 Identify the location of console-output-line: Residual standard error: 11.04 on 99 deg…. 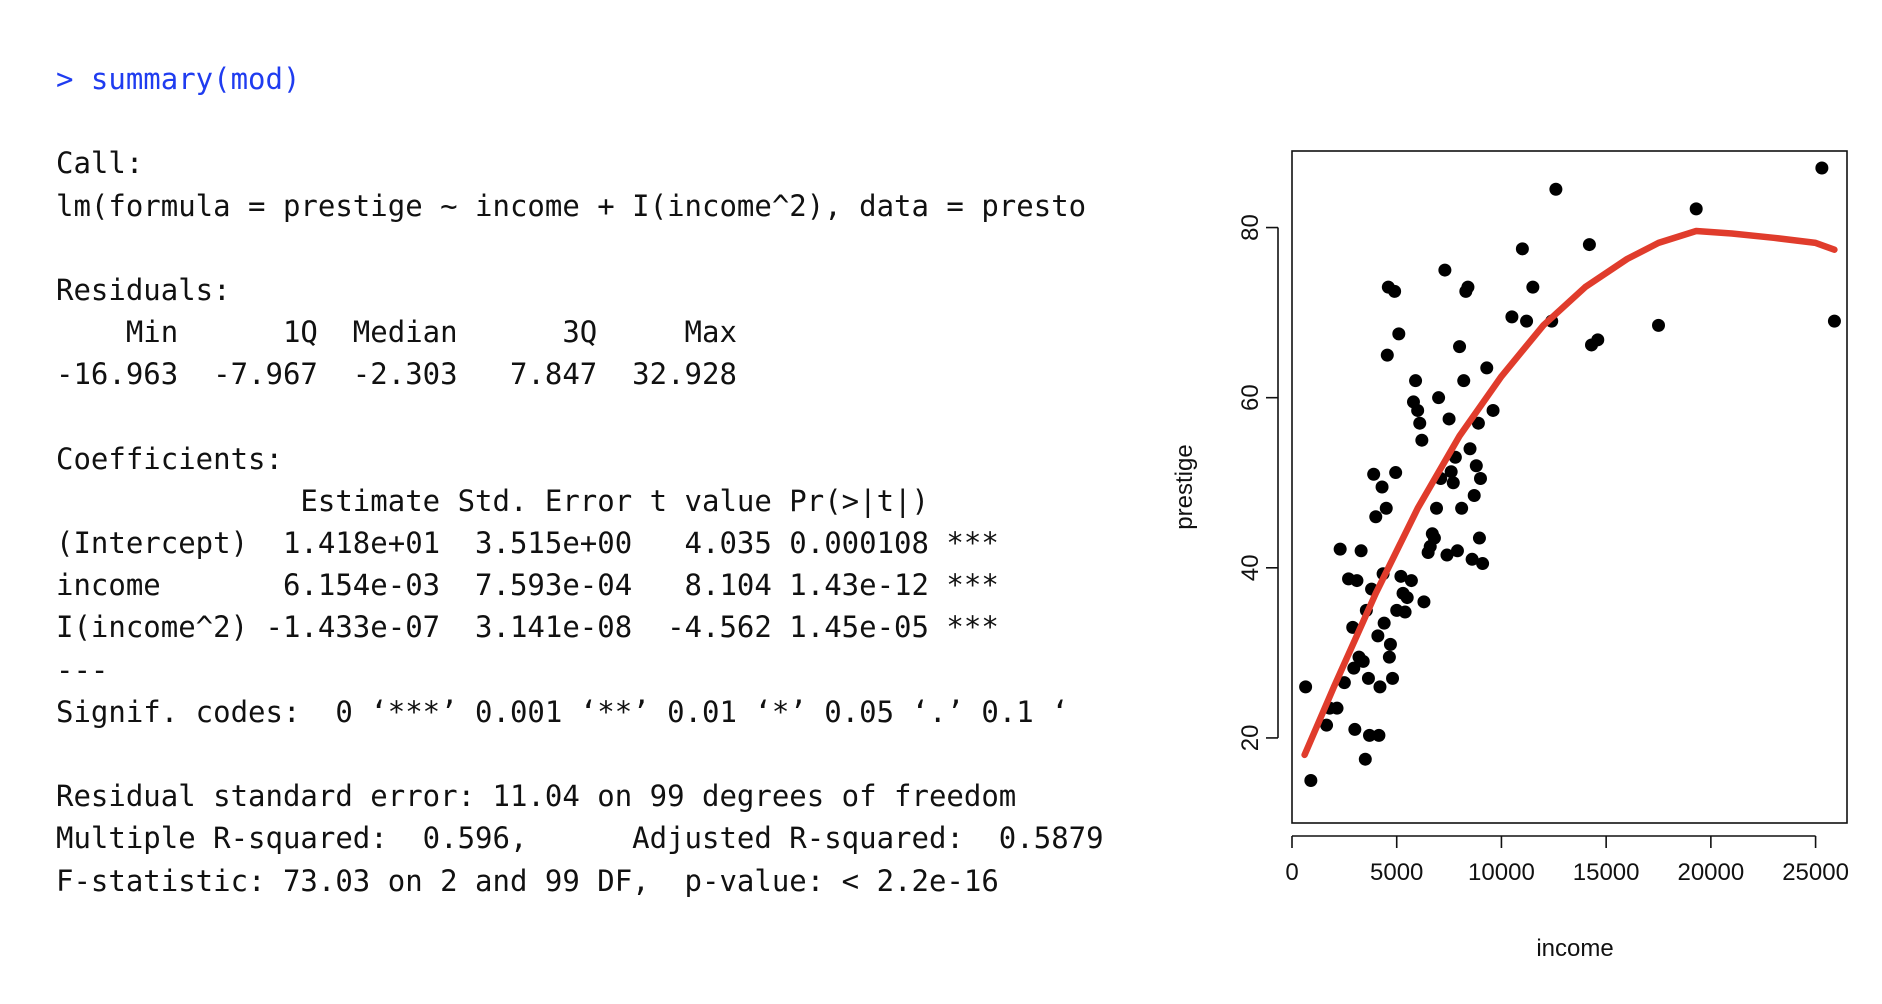
(536, 796).